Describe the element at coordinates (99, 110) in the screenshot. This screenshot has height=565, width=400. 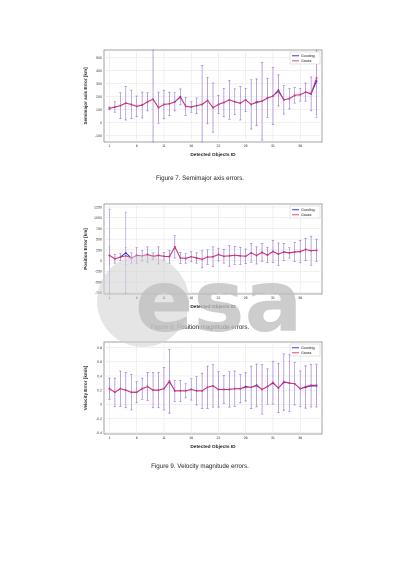
I see `y-tick-label: 100` at that location.